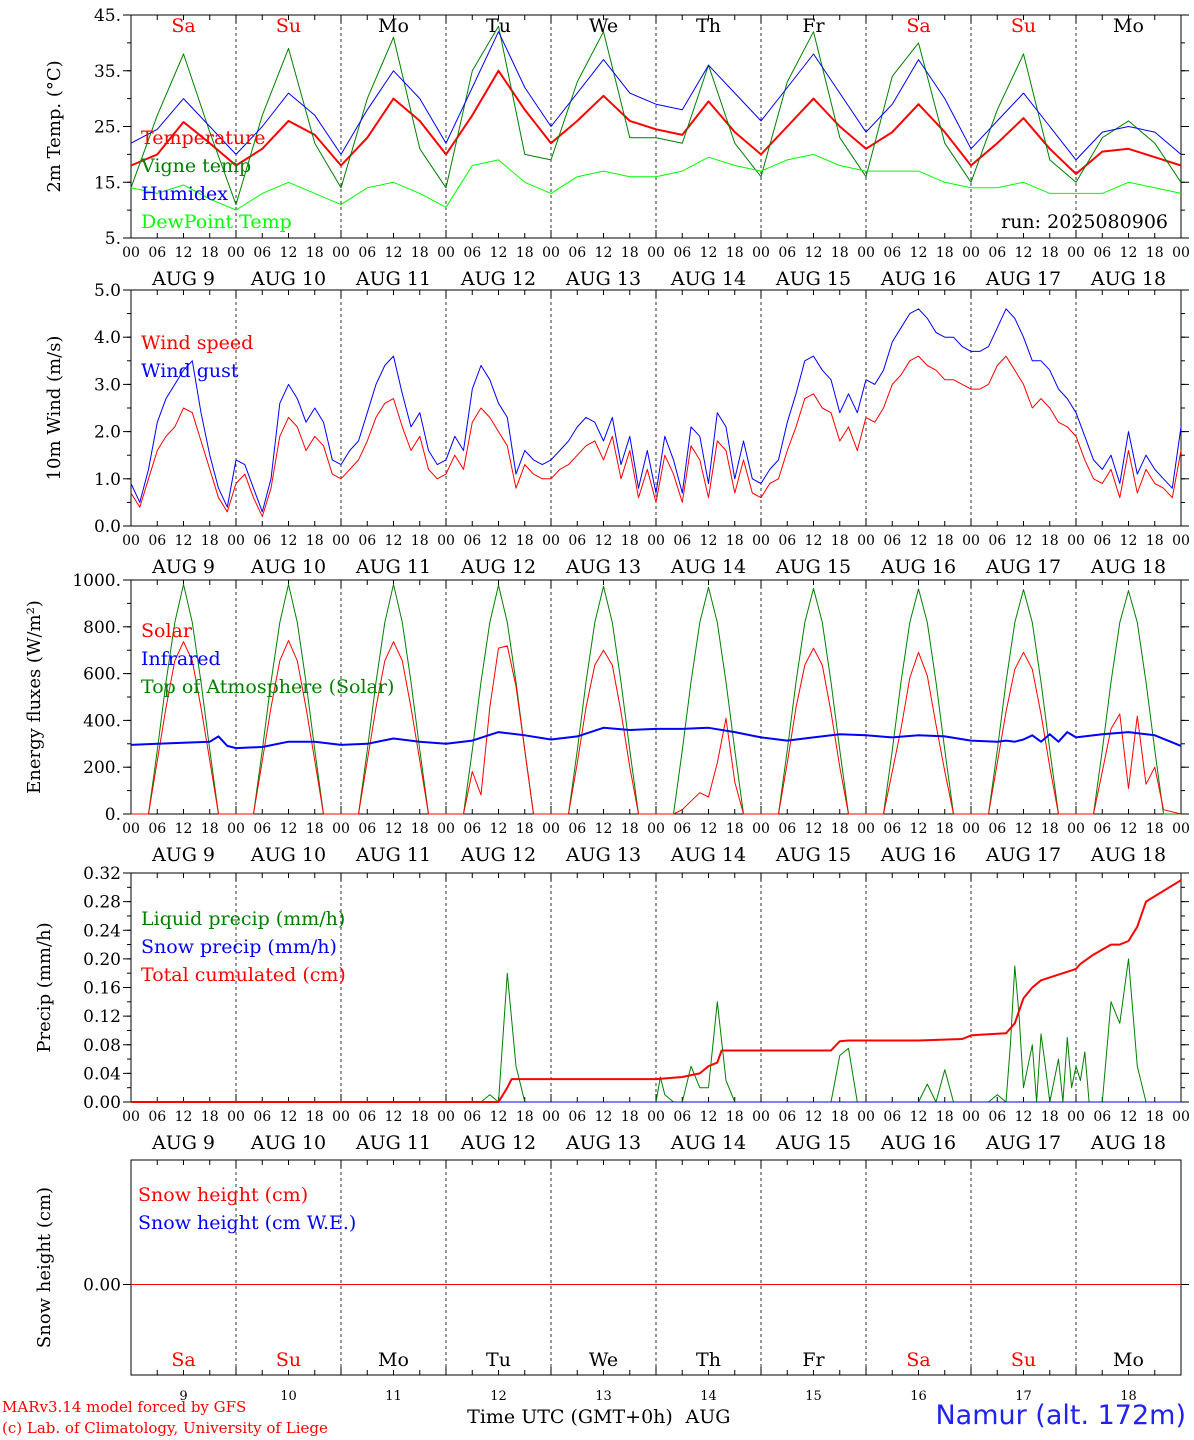  What do you see at coordinates (1128, 279) in the screenshot?
I see `date-label: AUG 18` at bounding box center [1128, 279].